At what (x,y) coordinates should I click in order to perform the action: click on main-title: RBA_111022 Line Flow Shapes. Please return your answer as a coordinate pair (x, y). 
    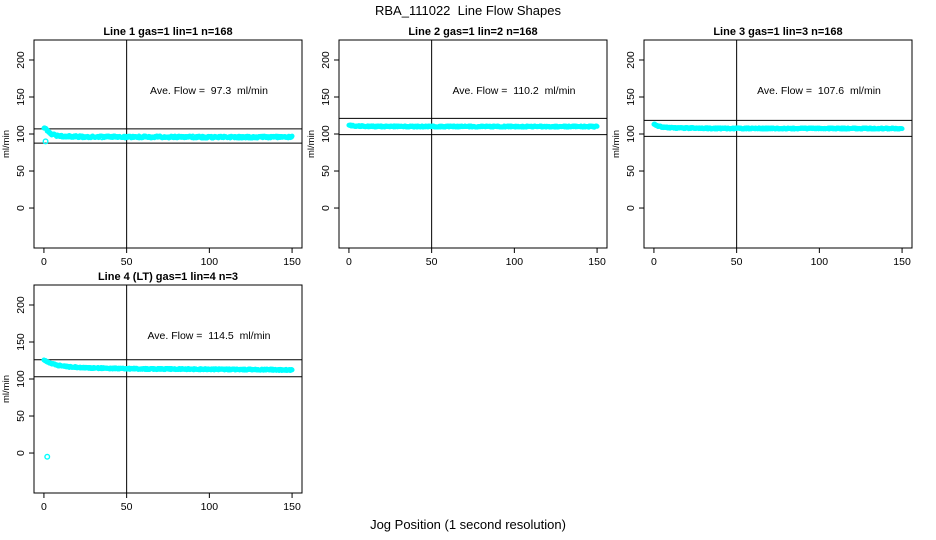
    Looking at the image, I should click on (468, 10).